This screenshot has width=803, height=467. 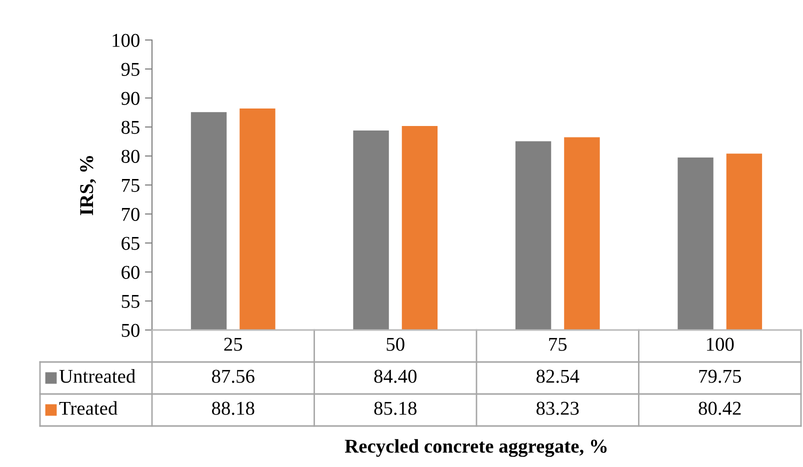 What do you see at coordinates (395, 344) in the screenshot?
I see `x-tick-label: 50` at bounding box center [395, 344].